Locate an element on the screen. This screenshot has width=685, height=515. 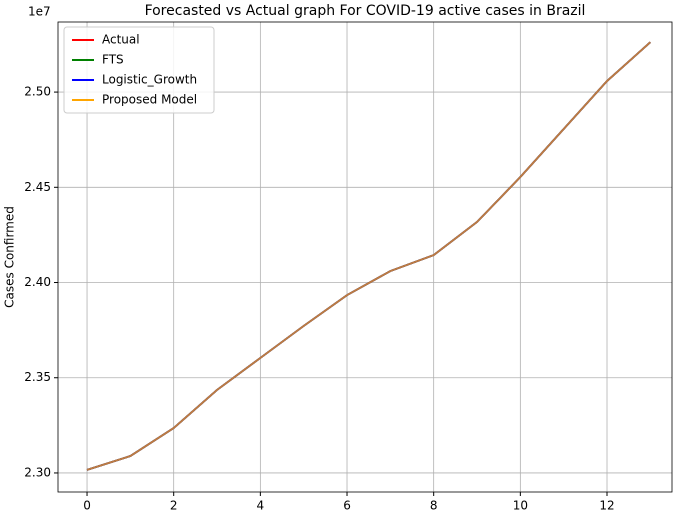
legend-label: Proposed Model is located at coordinates (149, 100).